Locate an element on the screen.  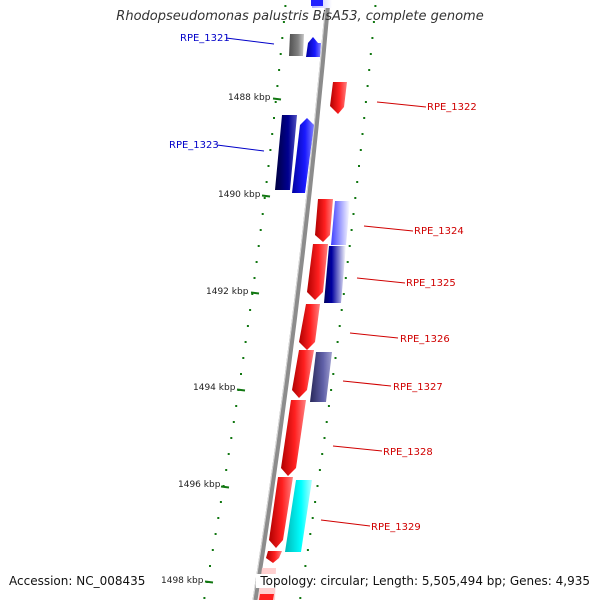
backbone-arc is located at coordinates (291, 300).